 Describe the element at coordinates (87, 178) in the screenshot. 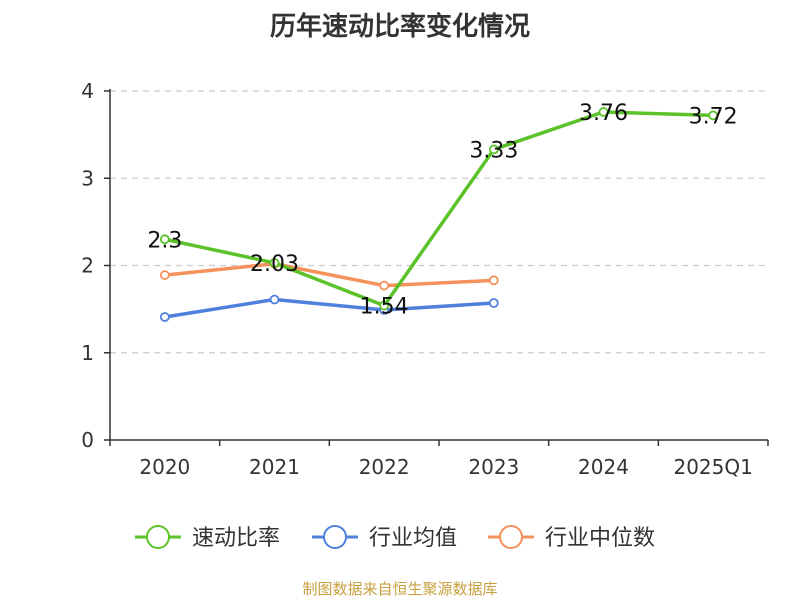

I see `y-tick-label: 3` at that location.